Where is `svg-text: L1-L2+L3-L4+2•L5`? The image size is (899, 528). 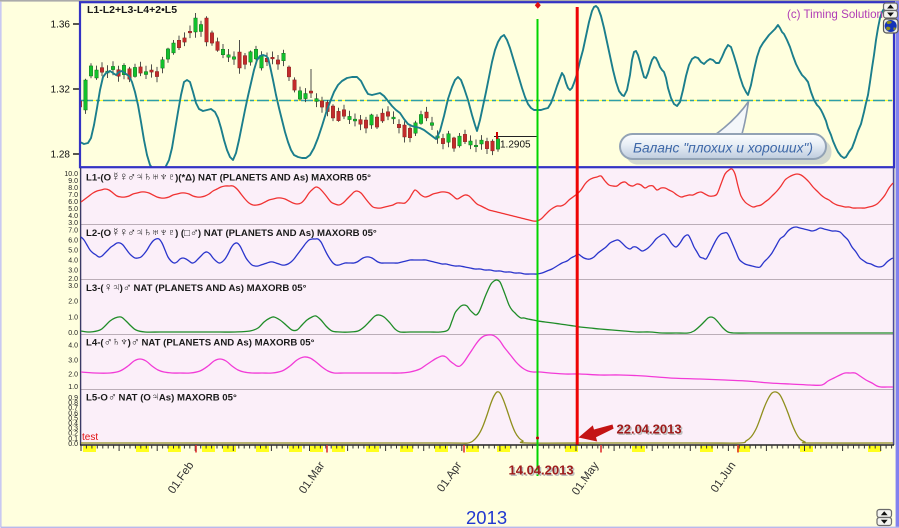 svg-text: L1-L2+L3-L4+2•L5 is located at coordinates (132, 10).